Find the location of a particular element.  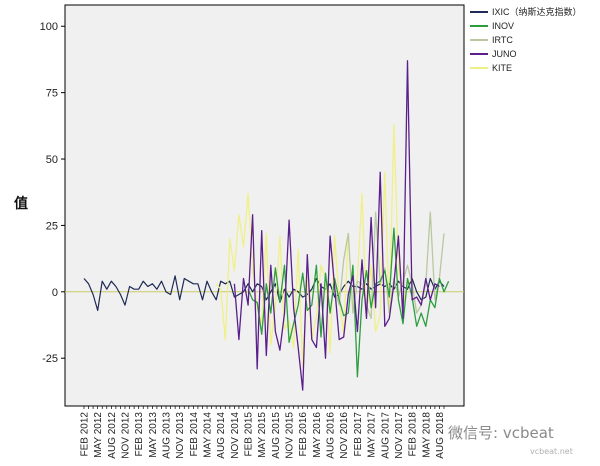

x-tick-label: MAY 2012 is located at coordinates (98, 435).